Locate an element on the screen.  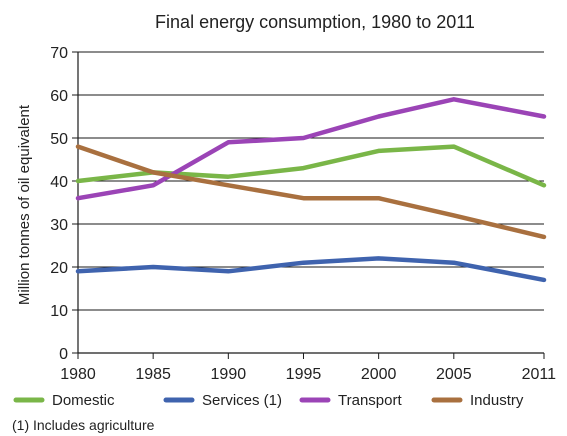
legend-label-transport: Transport is located at coordinates (370, 400).